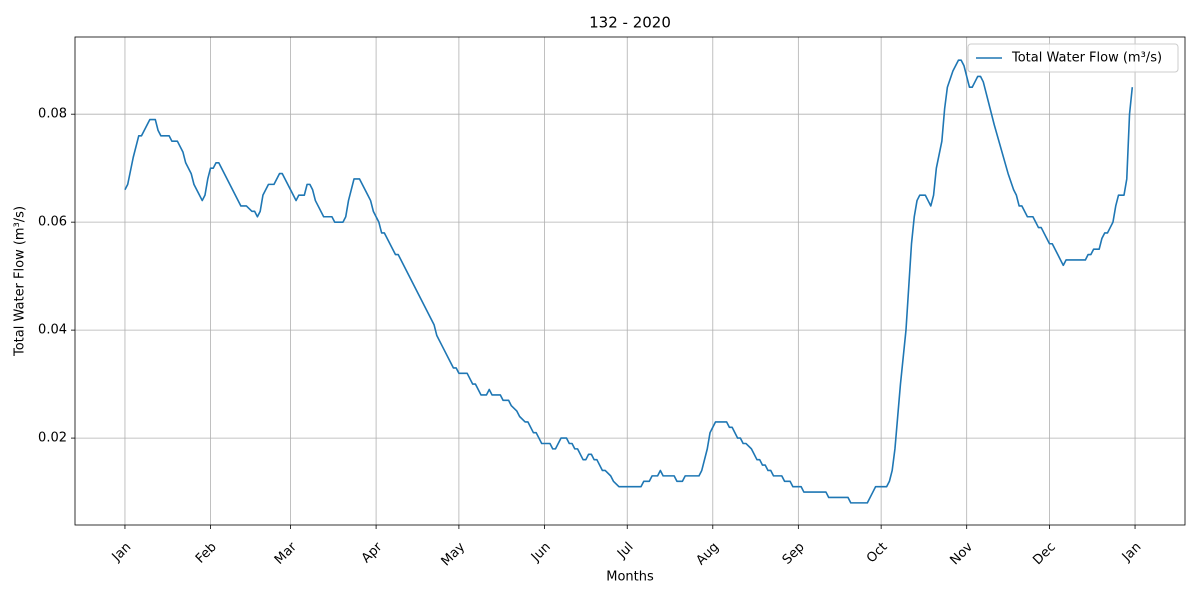 The image size is (1200, 600). What do you see at coordinates (52, 114) in the screenshot?
I see `y-tick-label: 0.08` at bounding box center [52, 114].